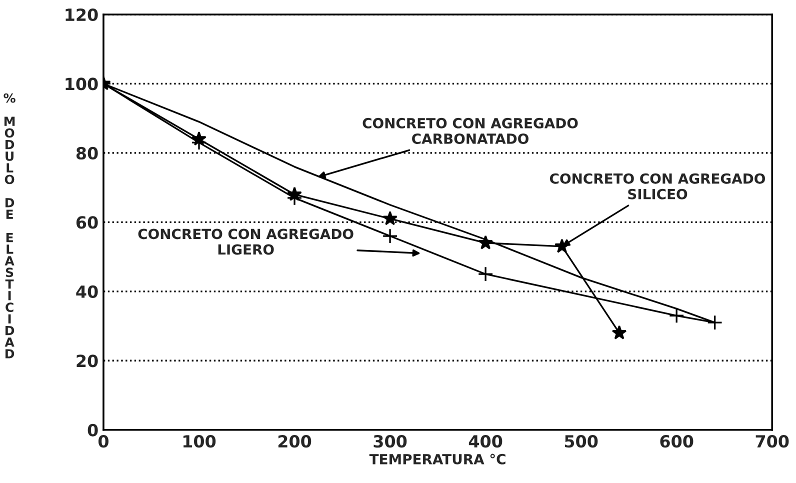  What do you see at coordinates (437, 459) in the screenshot?
I see `x-axis-title: TEMPERATURA °C` at bounding box center [437, 459].